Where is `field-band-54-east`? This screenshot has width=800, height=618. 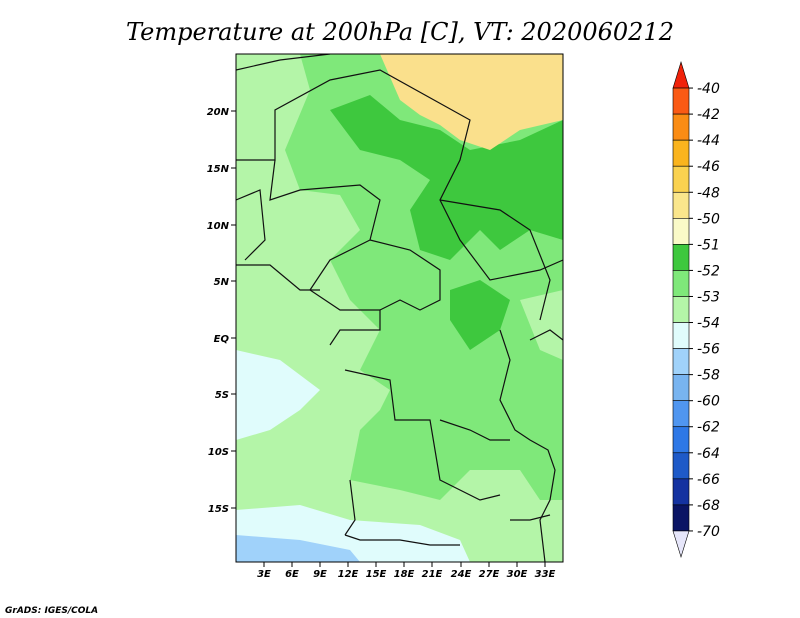 field-band-54-east is located at coordinates (541, 325).